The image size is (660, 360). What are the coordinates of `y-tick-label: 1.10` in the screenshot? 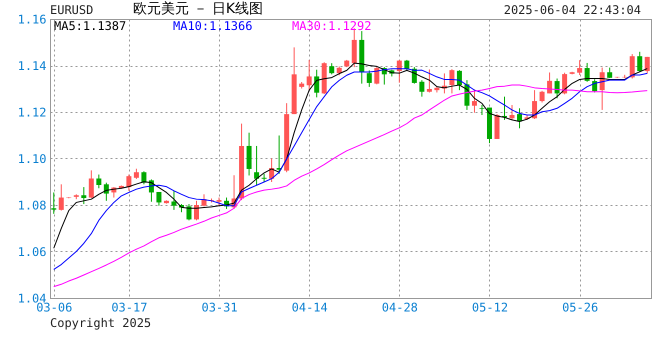 It's located at (32, 159).